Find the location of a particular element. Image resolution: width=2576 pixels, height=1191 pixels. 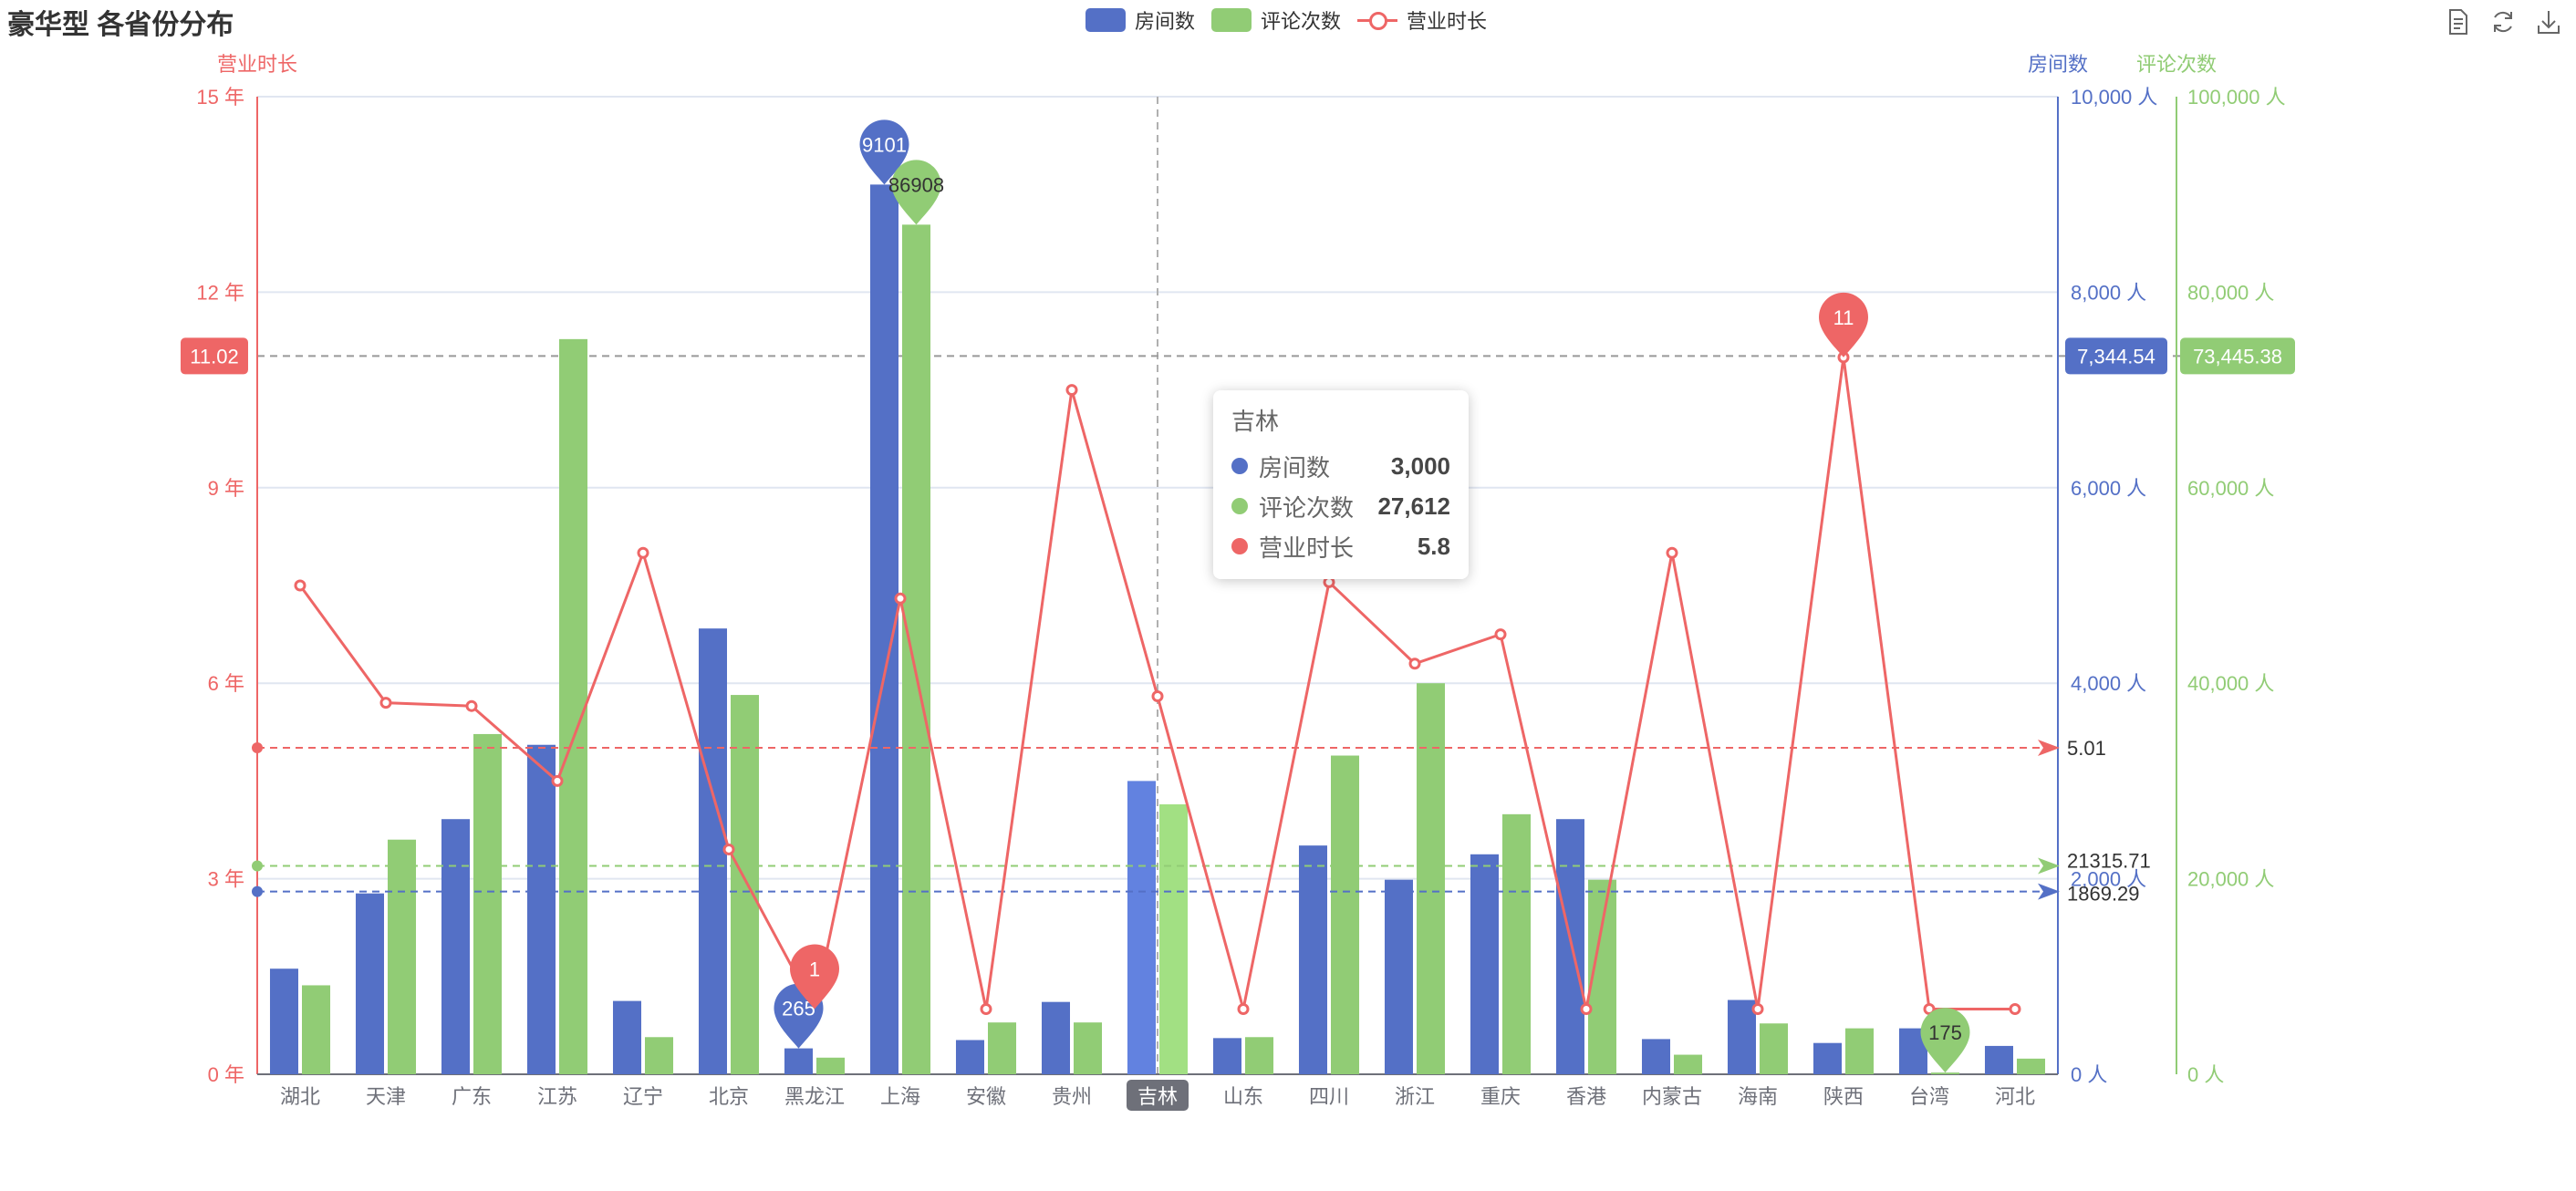

axis-pointer-comments-label: 73,445.38 is located at coordinates (2237, 356).